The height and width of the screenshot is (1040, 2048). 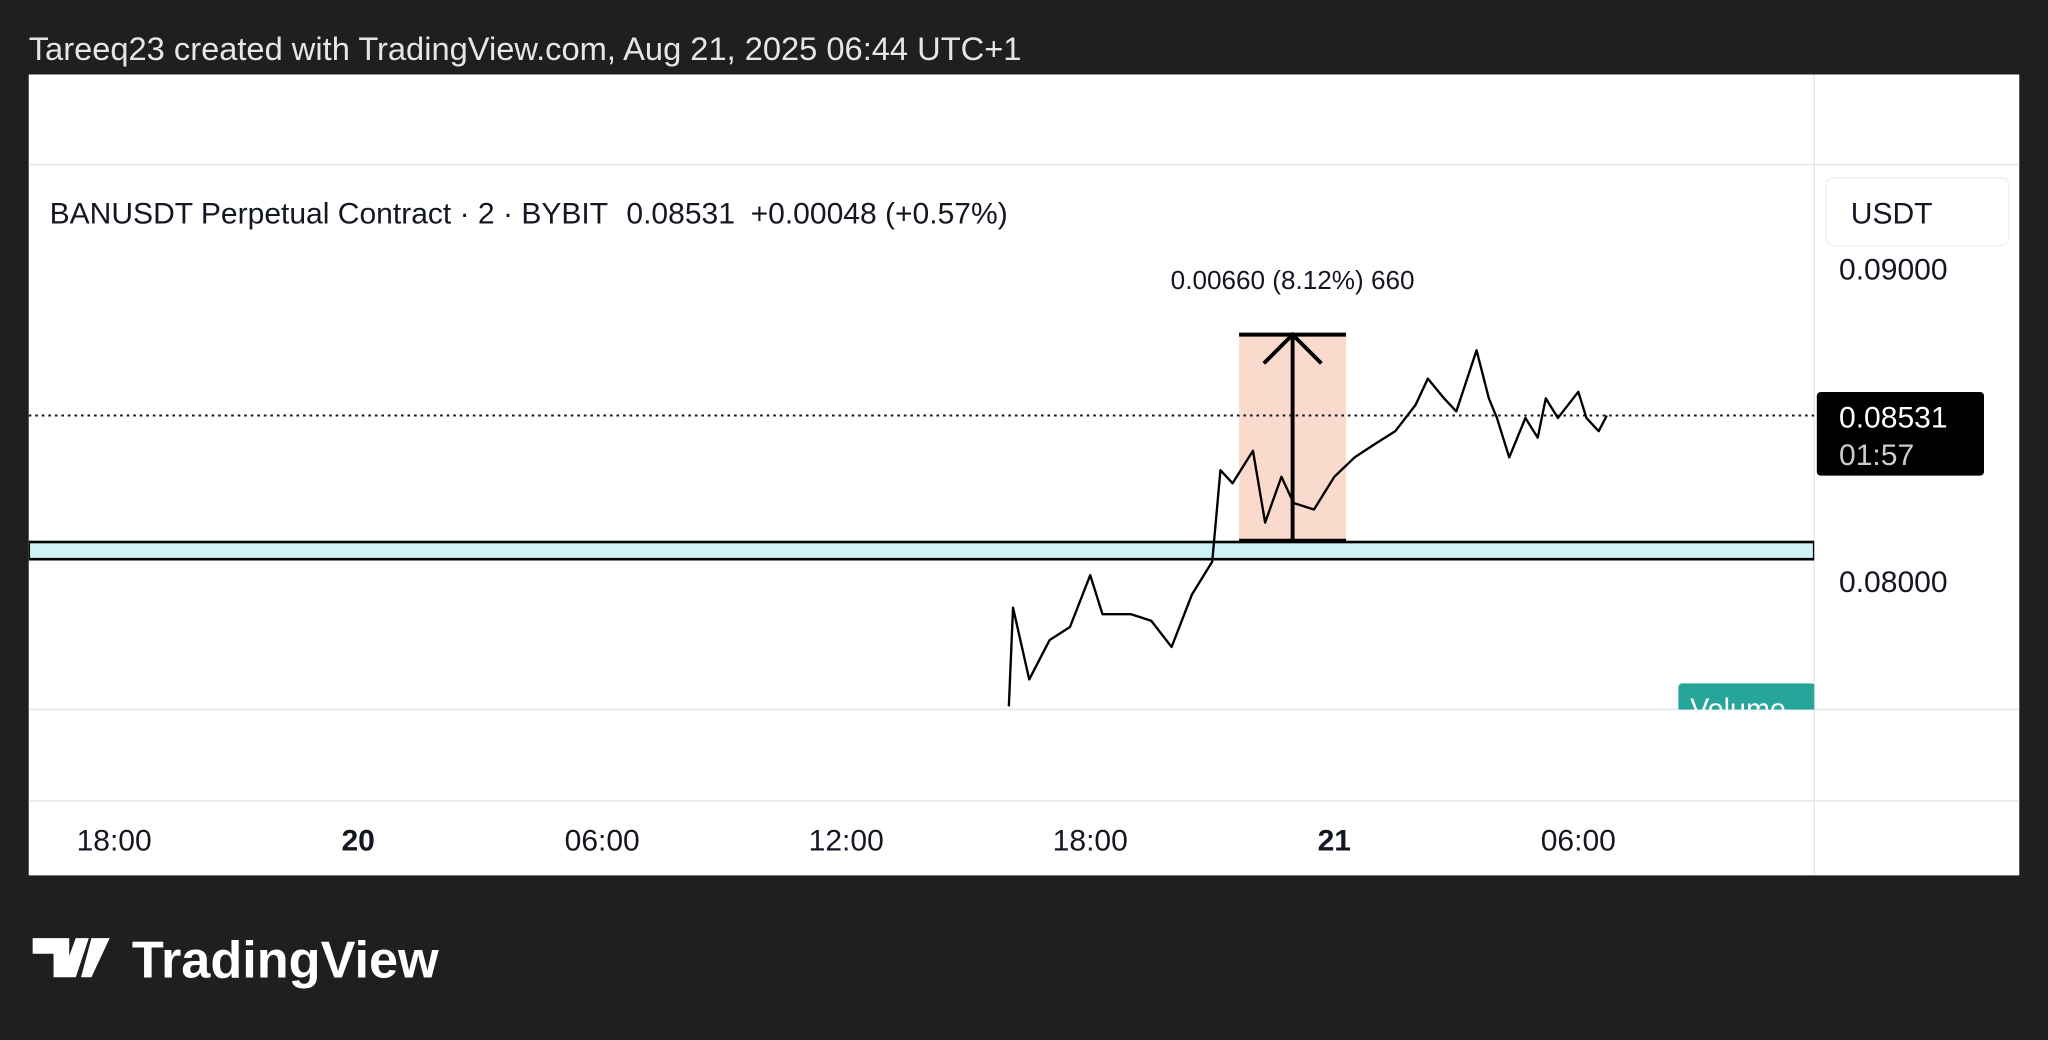 What do you see at coordinates (329, 213) in the screenshot?
I see `title: BANUSDT Perpetual Contract · 2 · BYBIT` at bounding box center [329, 213].